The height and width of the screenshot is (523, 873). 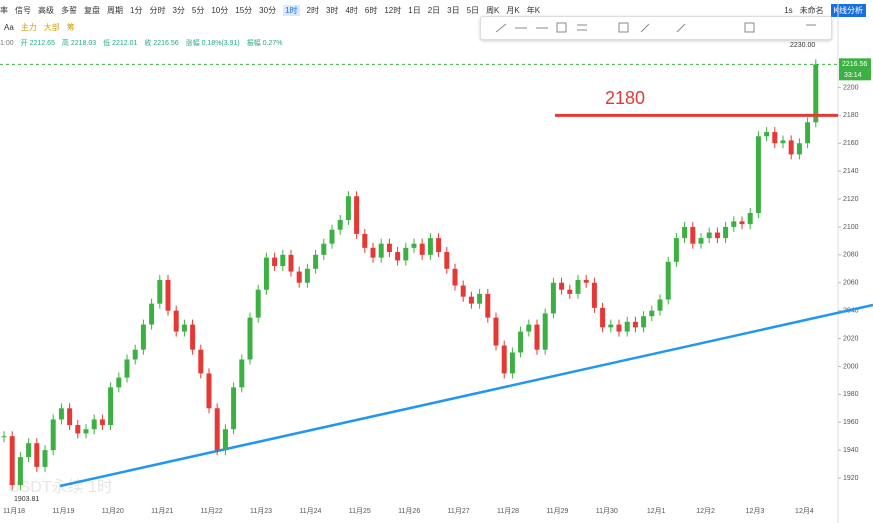 What do you see at coordinates (851, 366) in the screenshot?
I see `y-tick-label: 2000` at bounding box center [851, 366].